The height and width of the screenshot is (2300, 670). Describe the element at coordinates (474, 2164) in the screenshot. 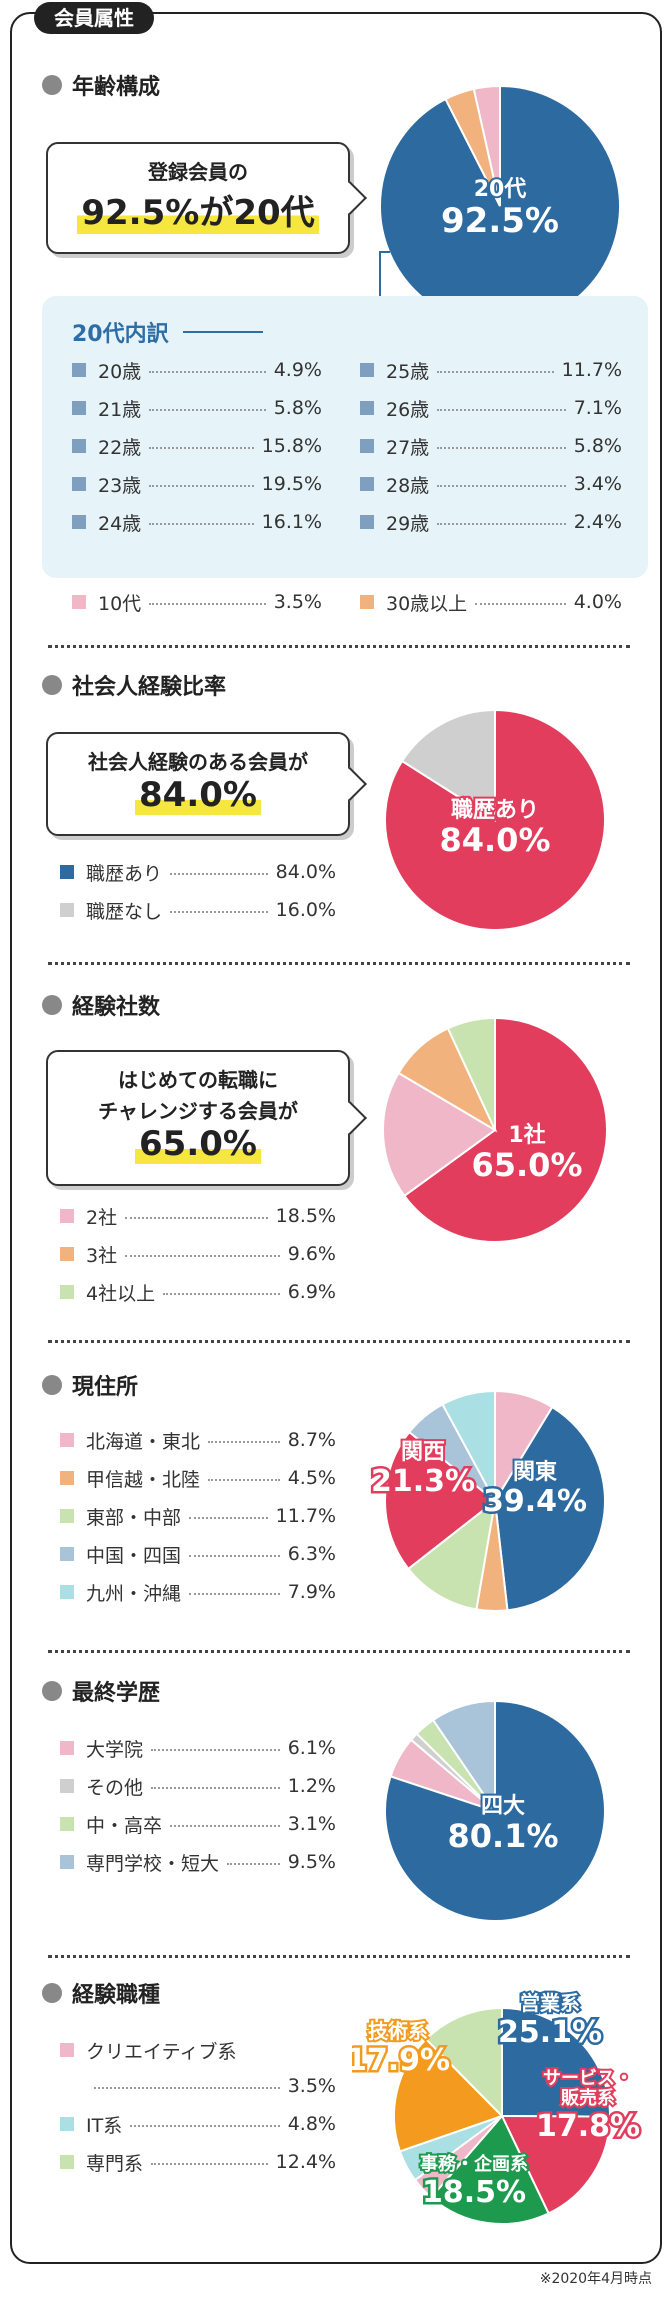

I see `pie-slice-label: 事務・企画系` at that location.